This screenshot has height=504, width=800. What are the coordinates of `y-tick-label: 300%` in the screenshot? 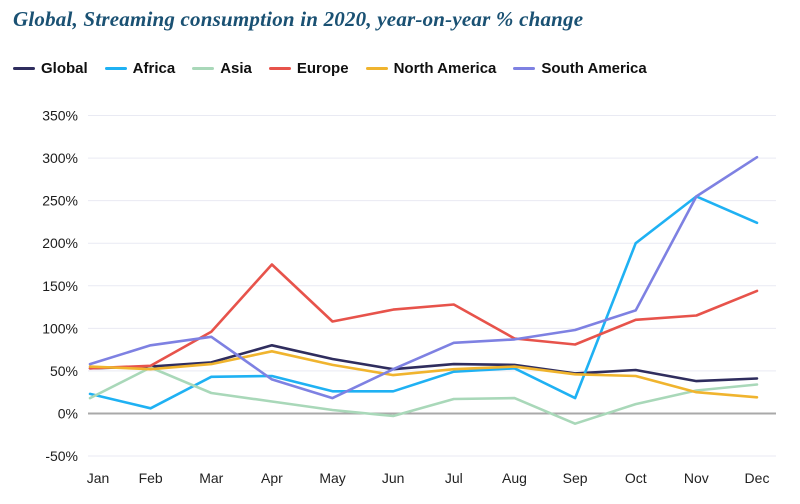 It's located at (60, 158).